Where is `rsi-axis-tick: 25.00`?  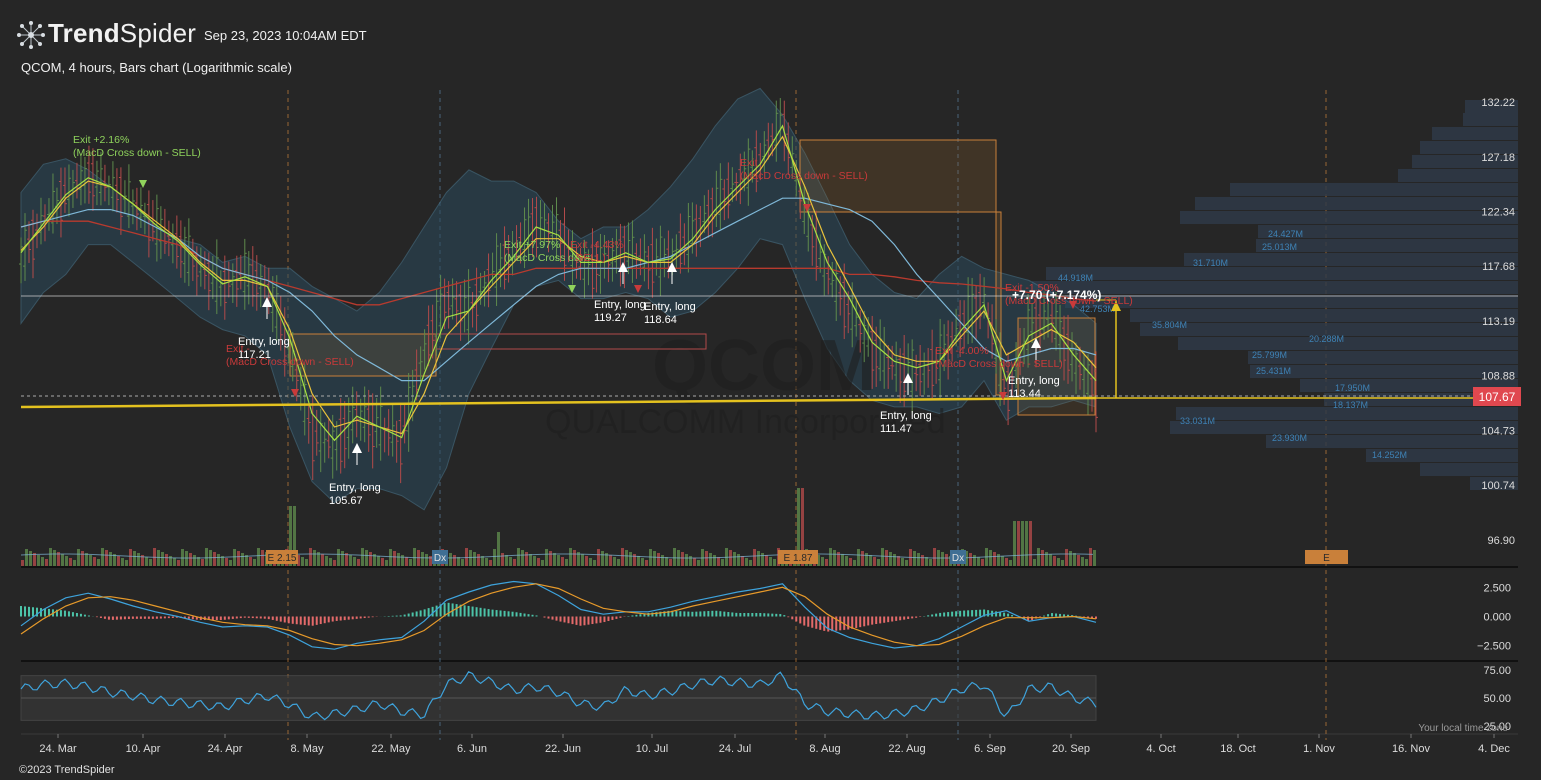
rsi-axis-tick: 25.00 is located at coordinates (1497, 727).